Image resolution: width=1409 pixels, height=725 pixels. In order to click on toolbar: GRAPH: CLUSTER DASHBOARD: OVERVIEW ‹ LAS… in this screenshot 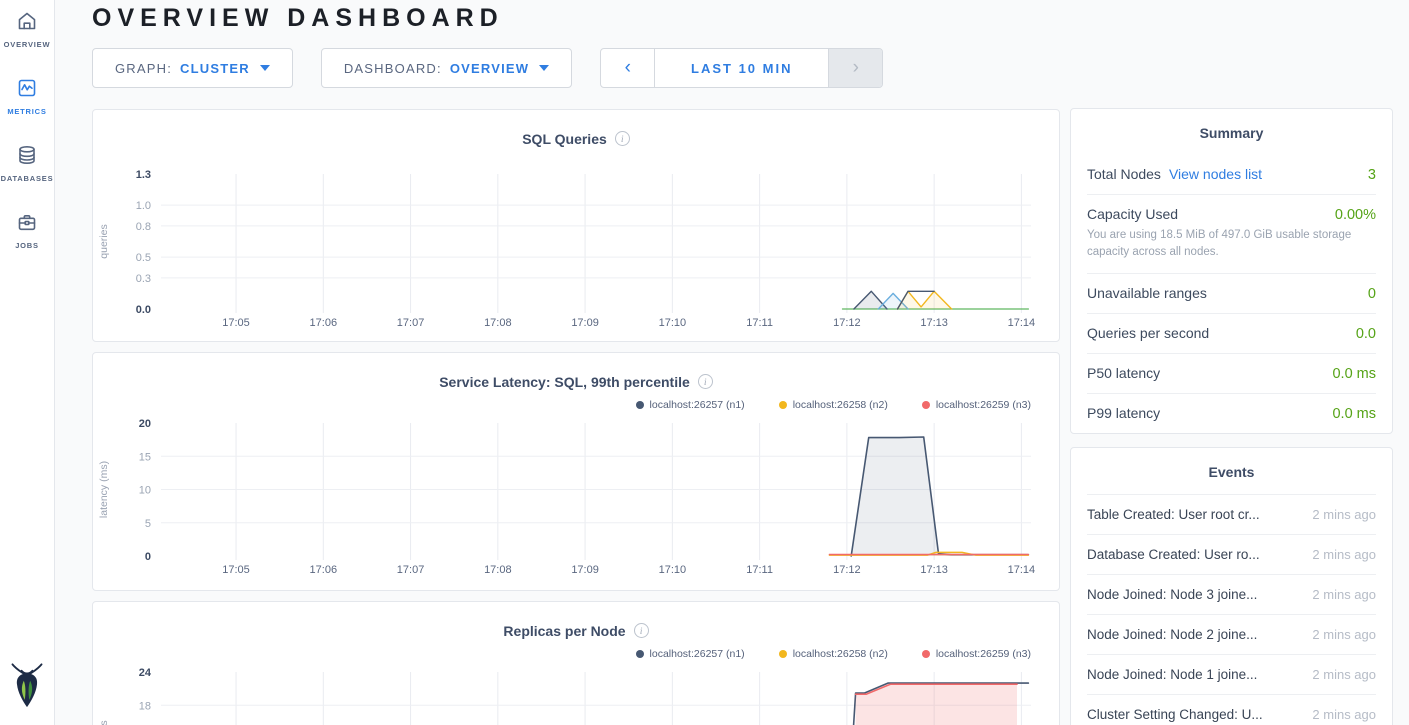, I will do `click(576, 68)`.